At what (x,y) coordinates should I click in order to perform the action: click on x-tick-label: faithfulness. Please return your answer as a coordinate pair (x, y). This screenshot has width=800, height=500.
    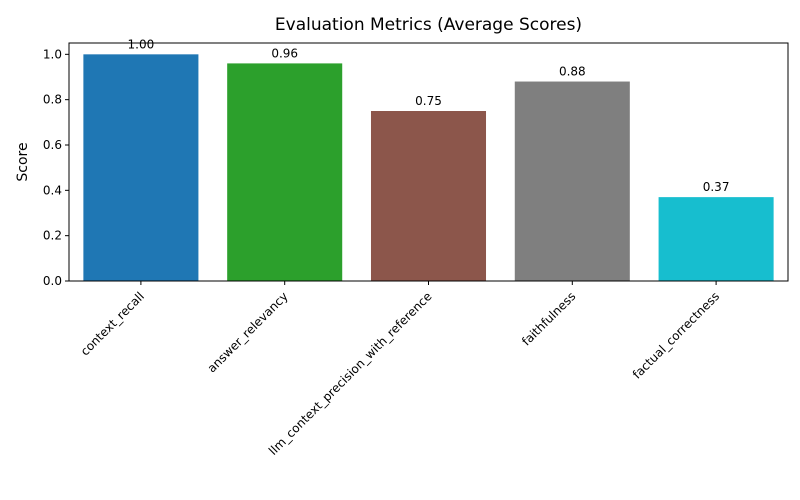
    Looking at the image, I should click on (548, 318).